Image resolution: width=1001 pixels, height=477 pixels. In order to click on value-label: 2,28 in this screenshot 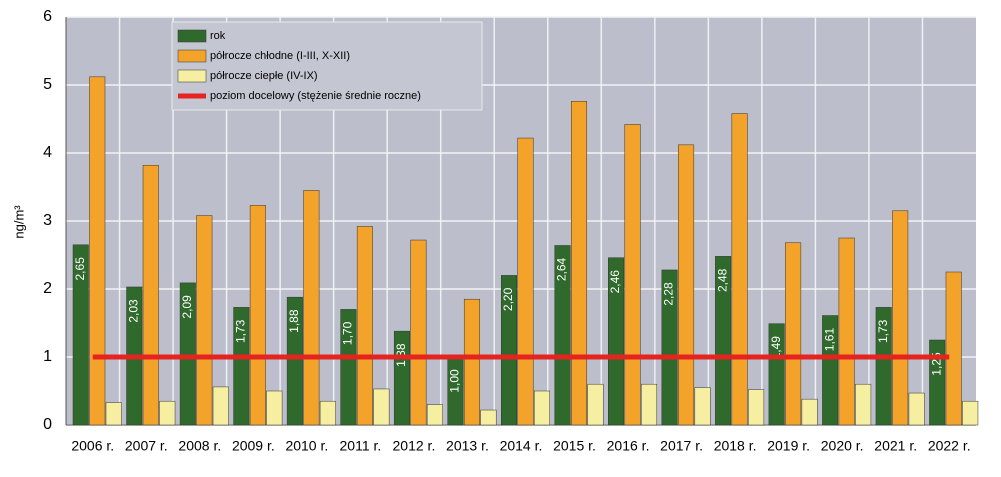, I will do `click(669, 294)`.